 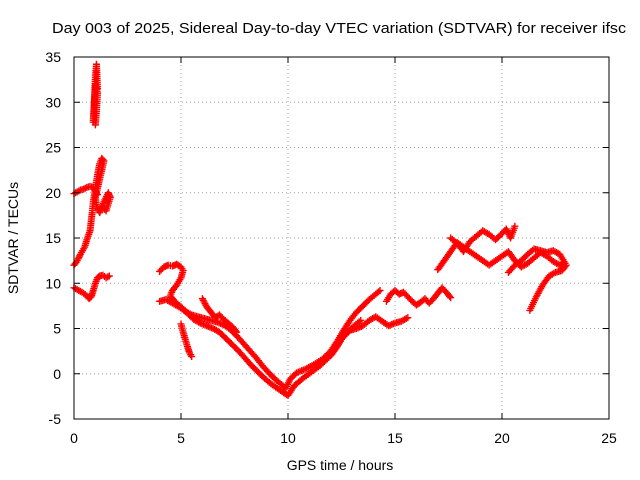 What do you see at coordinates (53, 283) in the screenshot?
I see `y-tick-label: 10` at bounding box center [53, 283].